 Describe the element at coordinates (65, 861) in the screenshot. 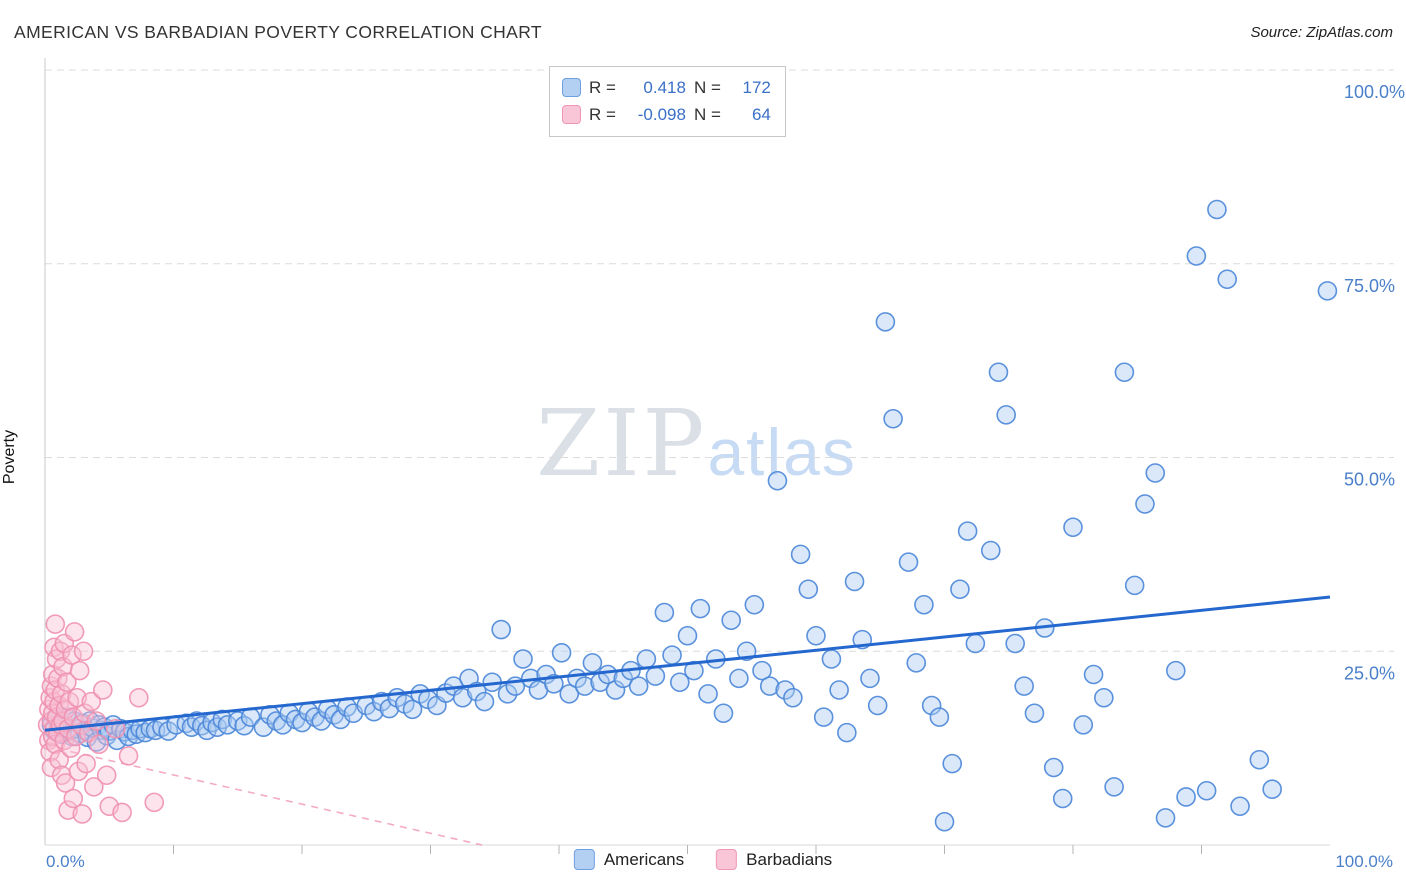

I see `x-tick-label-min: 0.0%` at that location.